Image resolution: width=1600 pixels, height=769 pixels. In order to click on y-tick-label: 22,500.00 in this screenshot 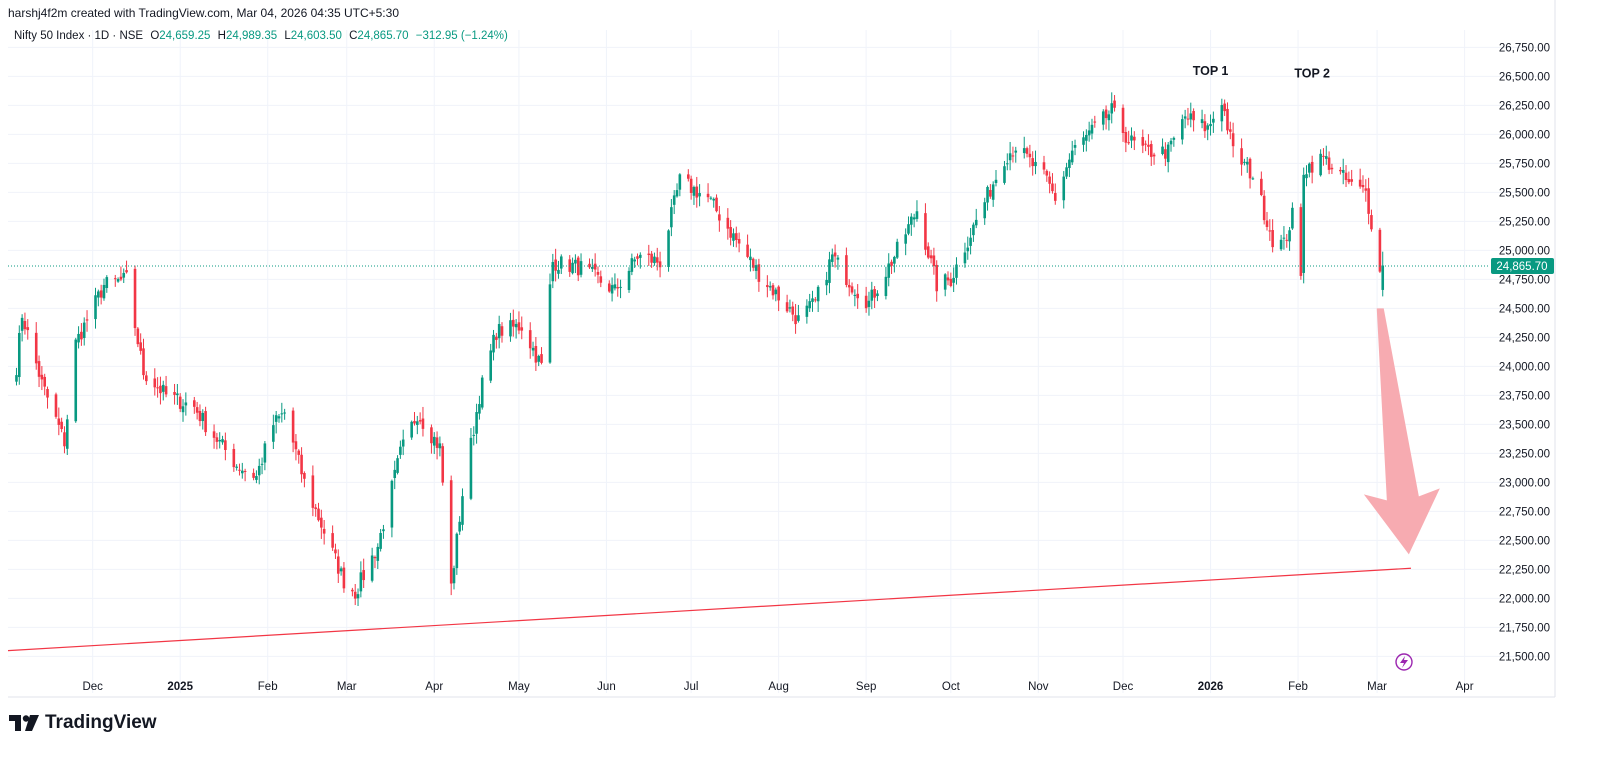, I will do `click(1524, 541)`.